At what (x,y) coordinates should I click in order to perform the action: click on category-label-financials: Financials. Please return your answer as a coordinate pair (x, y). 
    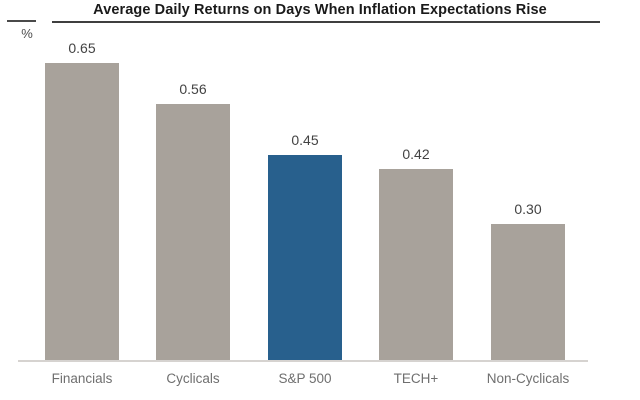
    Looking at the image, I should click on (82, 378).